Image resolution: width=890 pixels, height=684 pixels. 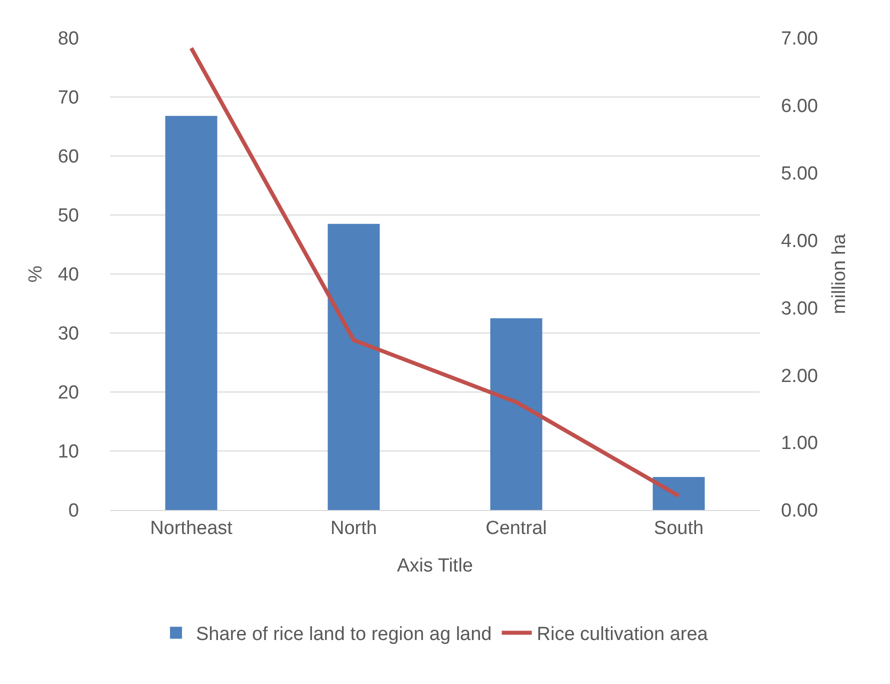 What do you see at coordinates (344, 635) in the screenshot?
I see `legend-label: Share of rice land to region ag land` at bounding box center [344, 635].